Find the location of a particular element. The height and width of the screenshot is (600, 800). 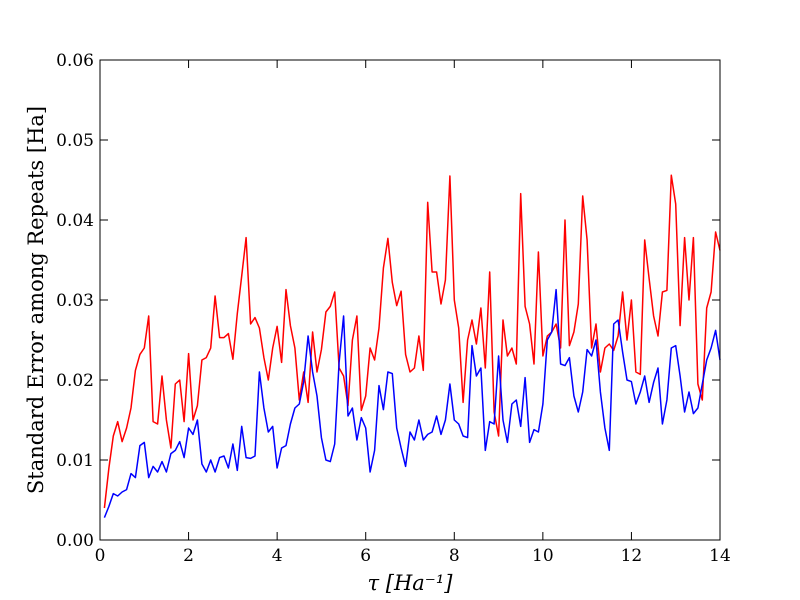

y-tick-label: 0.03 is located at coordinates (75, 301).